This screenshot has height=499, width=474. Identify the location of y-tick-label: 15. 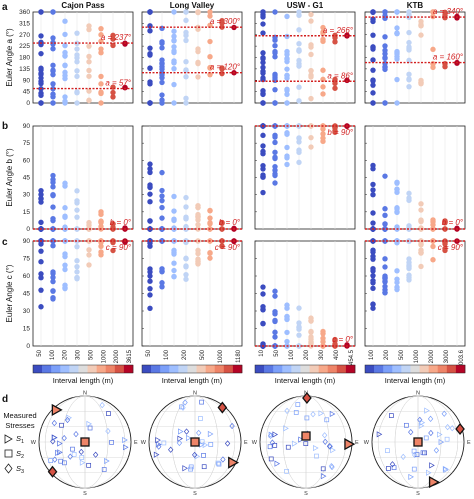
(27, 329).